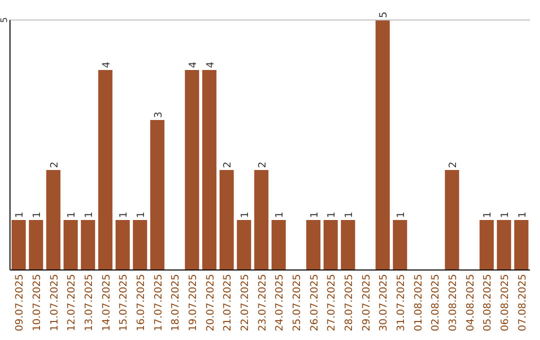 Image resolution: width=540 pixels, height=340 pixels. Describe the element at coordinates (470, 303) in the screenshot. I see `x-tick-label: 04.08.2025` at that location.